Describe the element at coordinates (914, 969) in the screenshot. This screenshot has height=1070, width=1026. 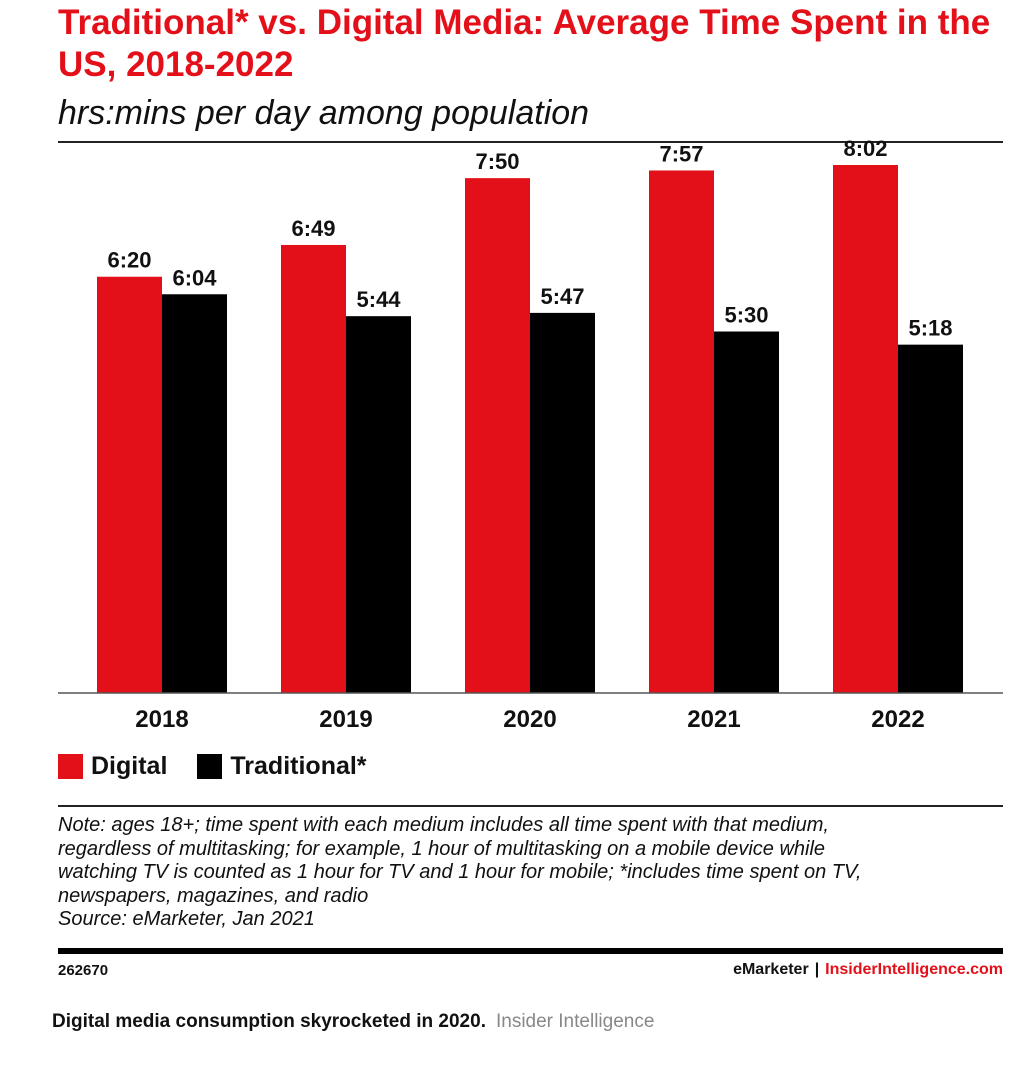
I see `brand-insider-link: InsiderIntelligence.com` at that location.